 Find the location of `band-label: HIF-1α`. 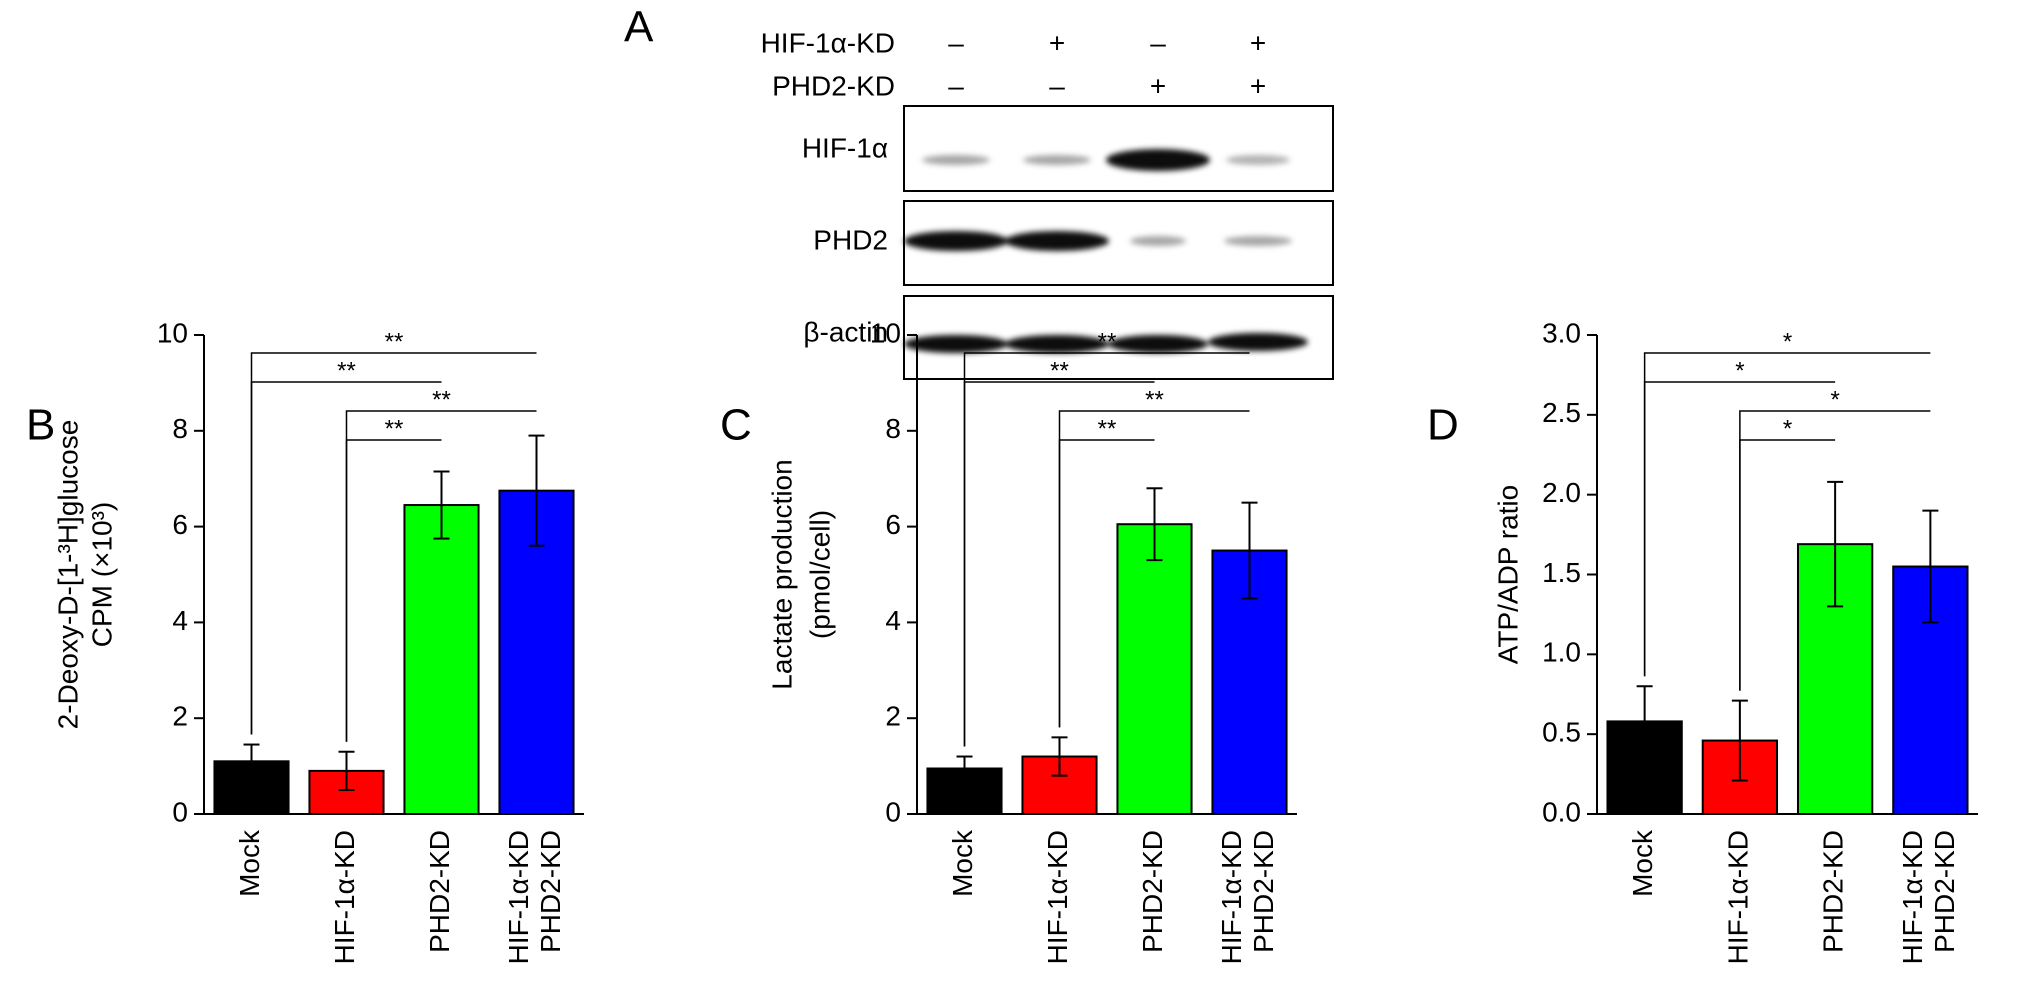

band-label: HIF-1α is located at coordinates (845, 147).